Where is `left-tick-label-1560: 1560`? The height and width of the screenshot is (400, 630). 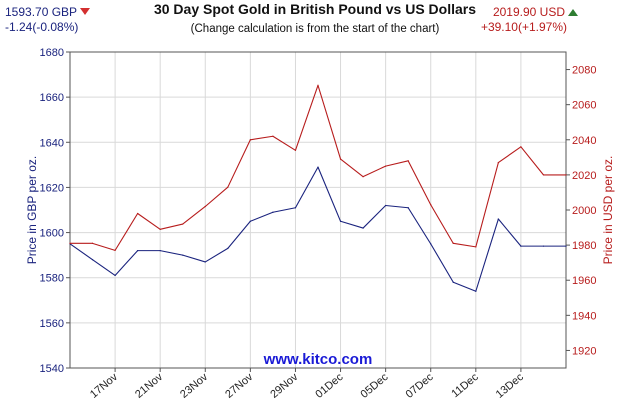 left-tick-label-1560: 1560 is located at coordinates (52, 324).